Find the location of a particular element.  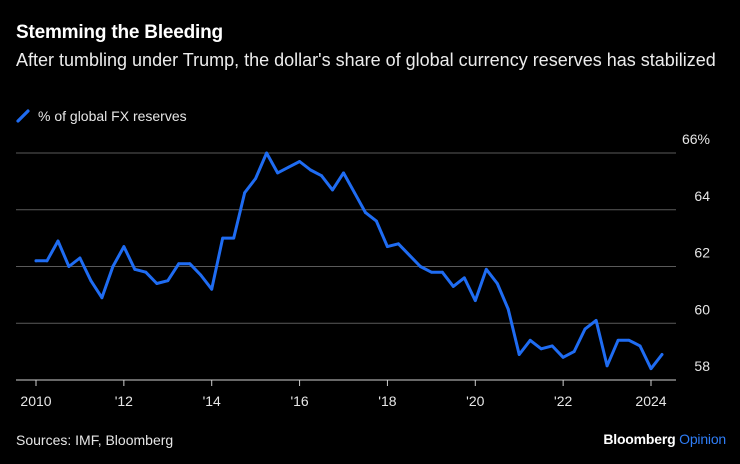

legend: % of global FX reserves is located at coordinates (101, 116).